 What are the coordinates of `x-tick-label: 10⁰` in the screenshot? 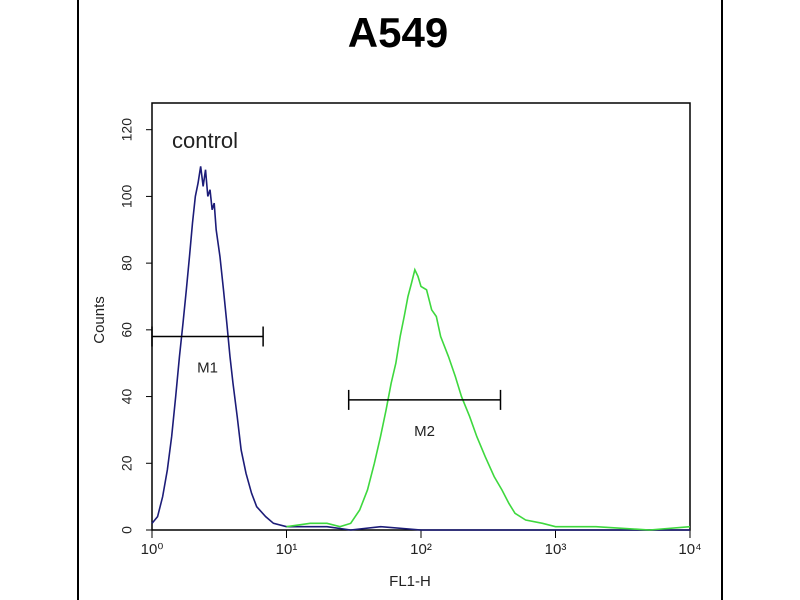 It's located at (152, 549).